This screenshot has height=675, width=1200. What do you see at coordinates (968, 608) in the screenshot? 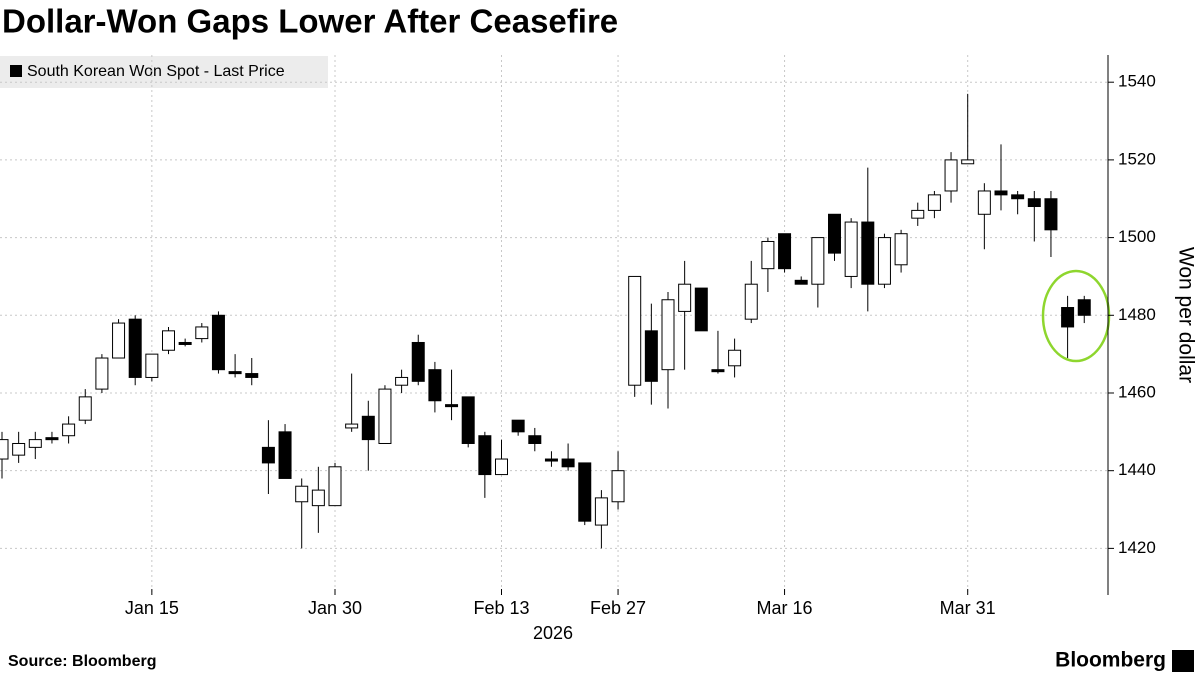
I see `x-tick-label: Mar 31` at bounding box center [968, 608].